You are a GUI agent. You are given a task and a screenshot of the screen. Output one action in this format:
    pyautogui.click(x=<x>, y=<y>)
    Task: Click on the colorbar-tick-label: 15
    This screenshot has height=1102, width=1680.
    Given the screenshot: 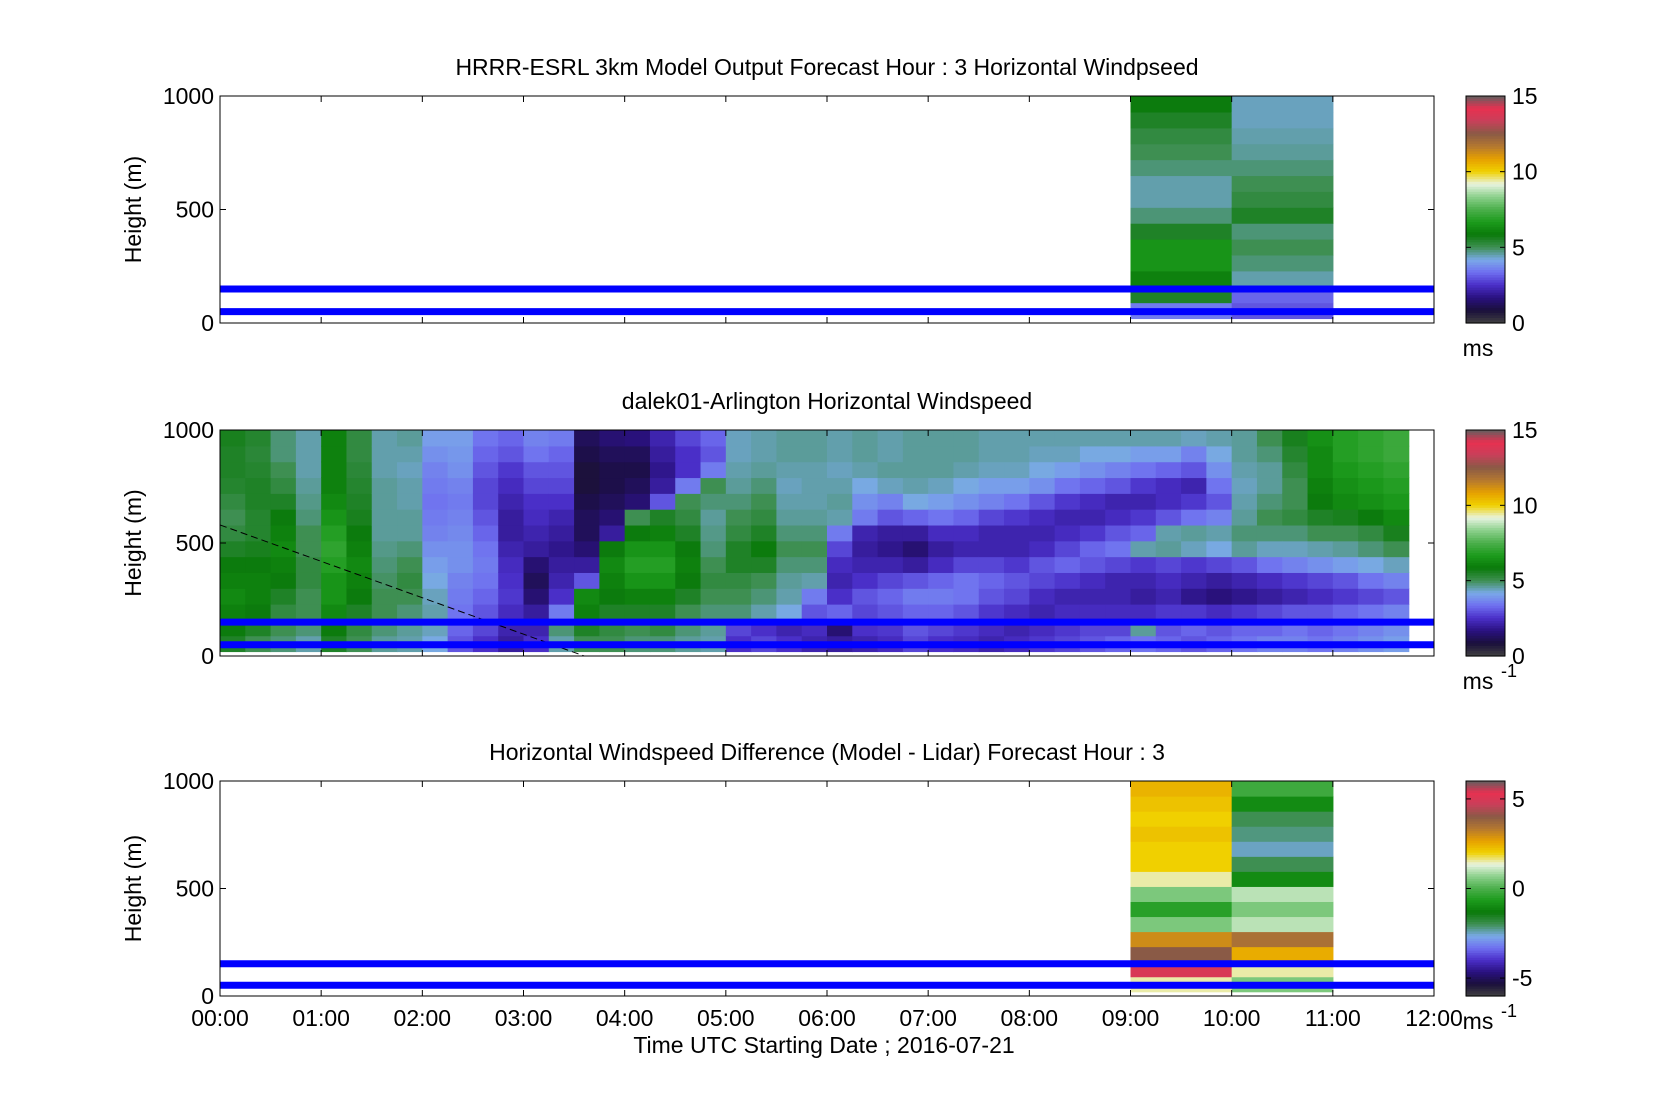 What is the action you would take?
    pyautogui.click(x=1525, y=96)
    